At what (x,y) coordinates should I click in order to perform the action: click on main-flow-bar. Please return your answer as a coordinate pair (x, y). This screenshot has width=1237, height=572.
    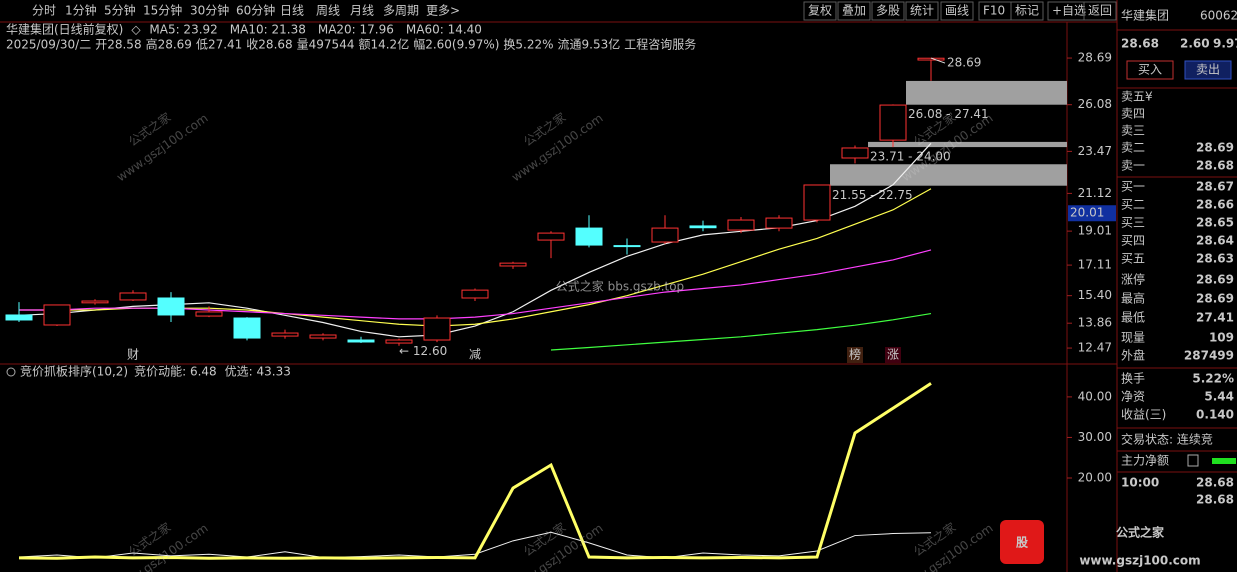
    Looking at the image, I should click on (1224, 461).